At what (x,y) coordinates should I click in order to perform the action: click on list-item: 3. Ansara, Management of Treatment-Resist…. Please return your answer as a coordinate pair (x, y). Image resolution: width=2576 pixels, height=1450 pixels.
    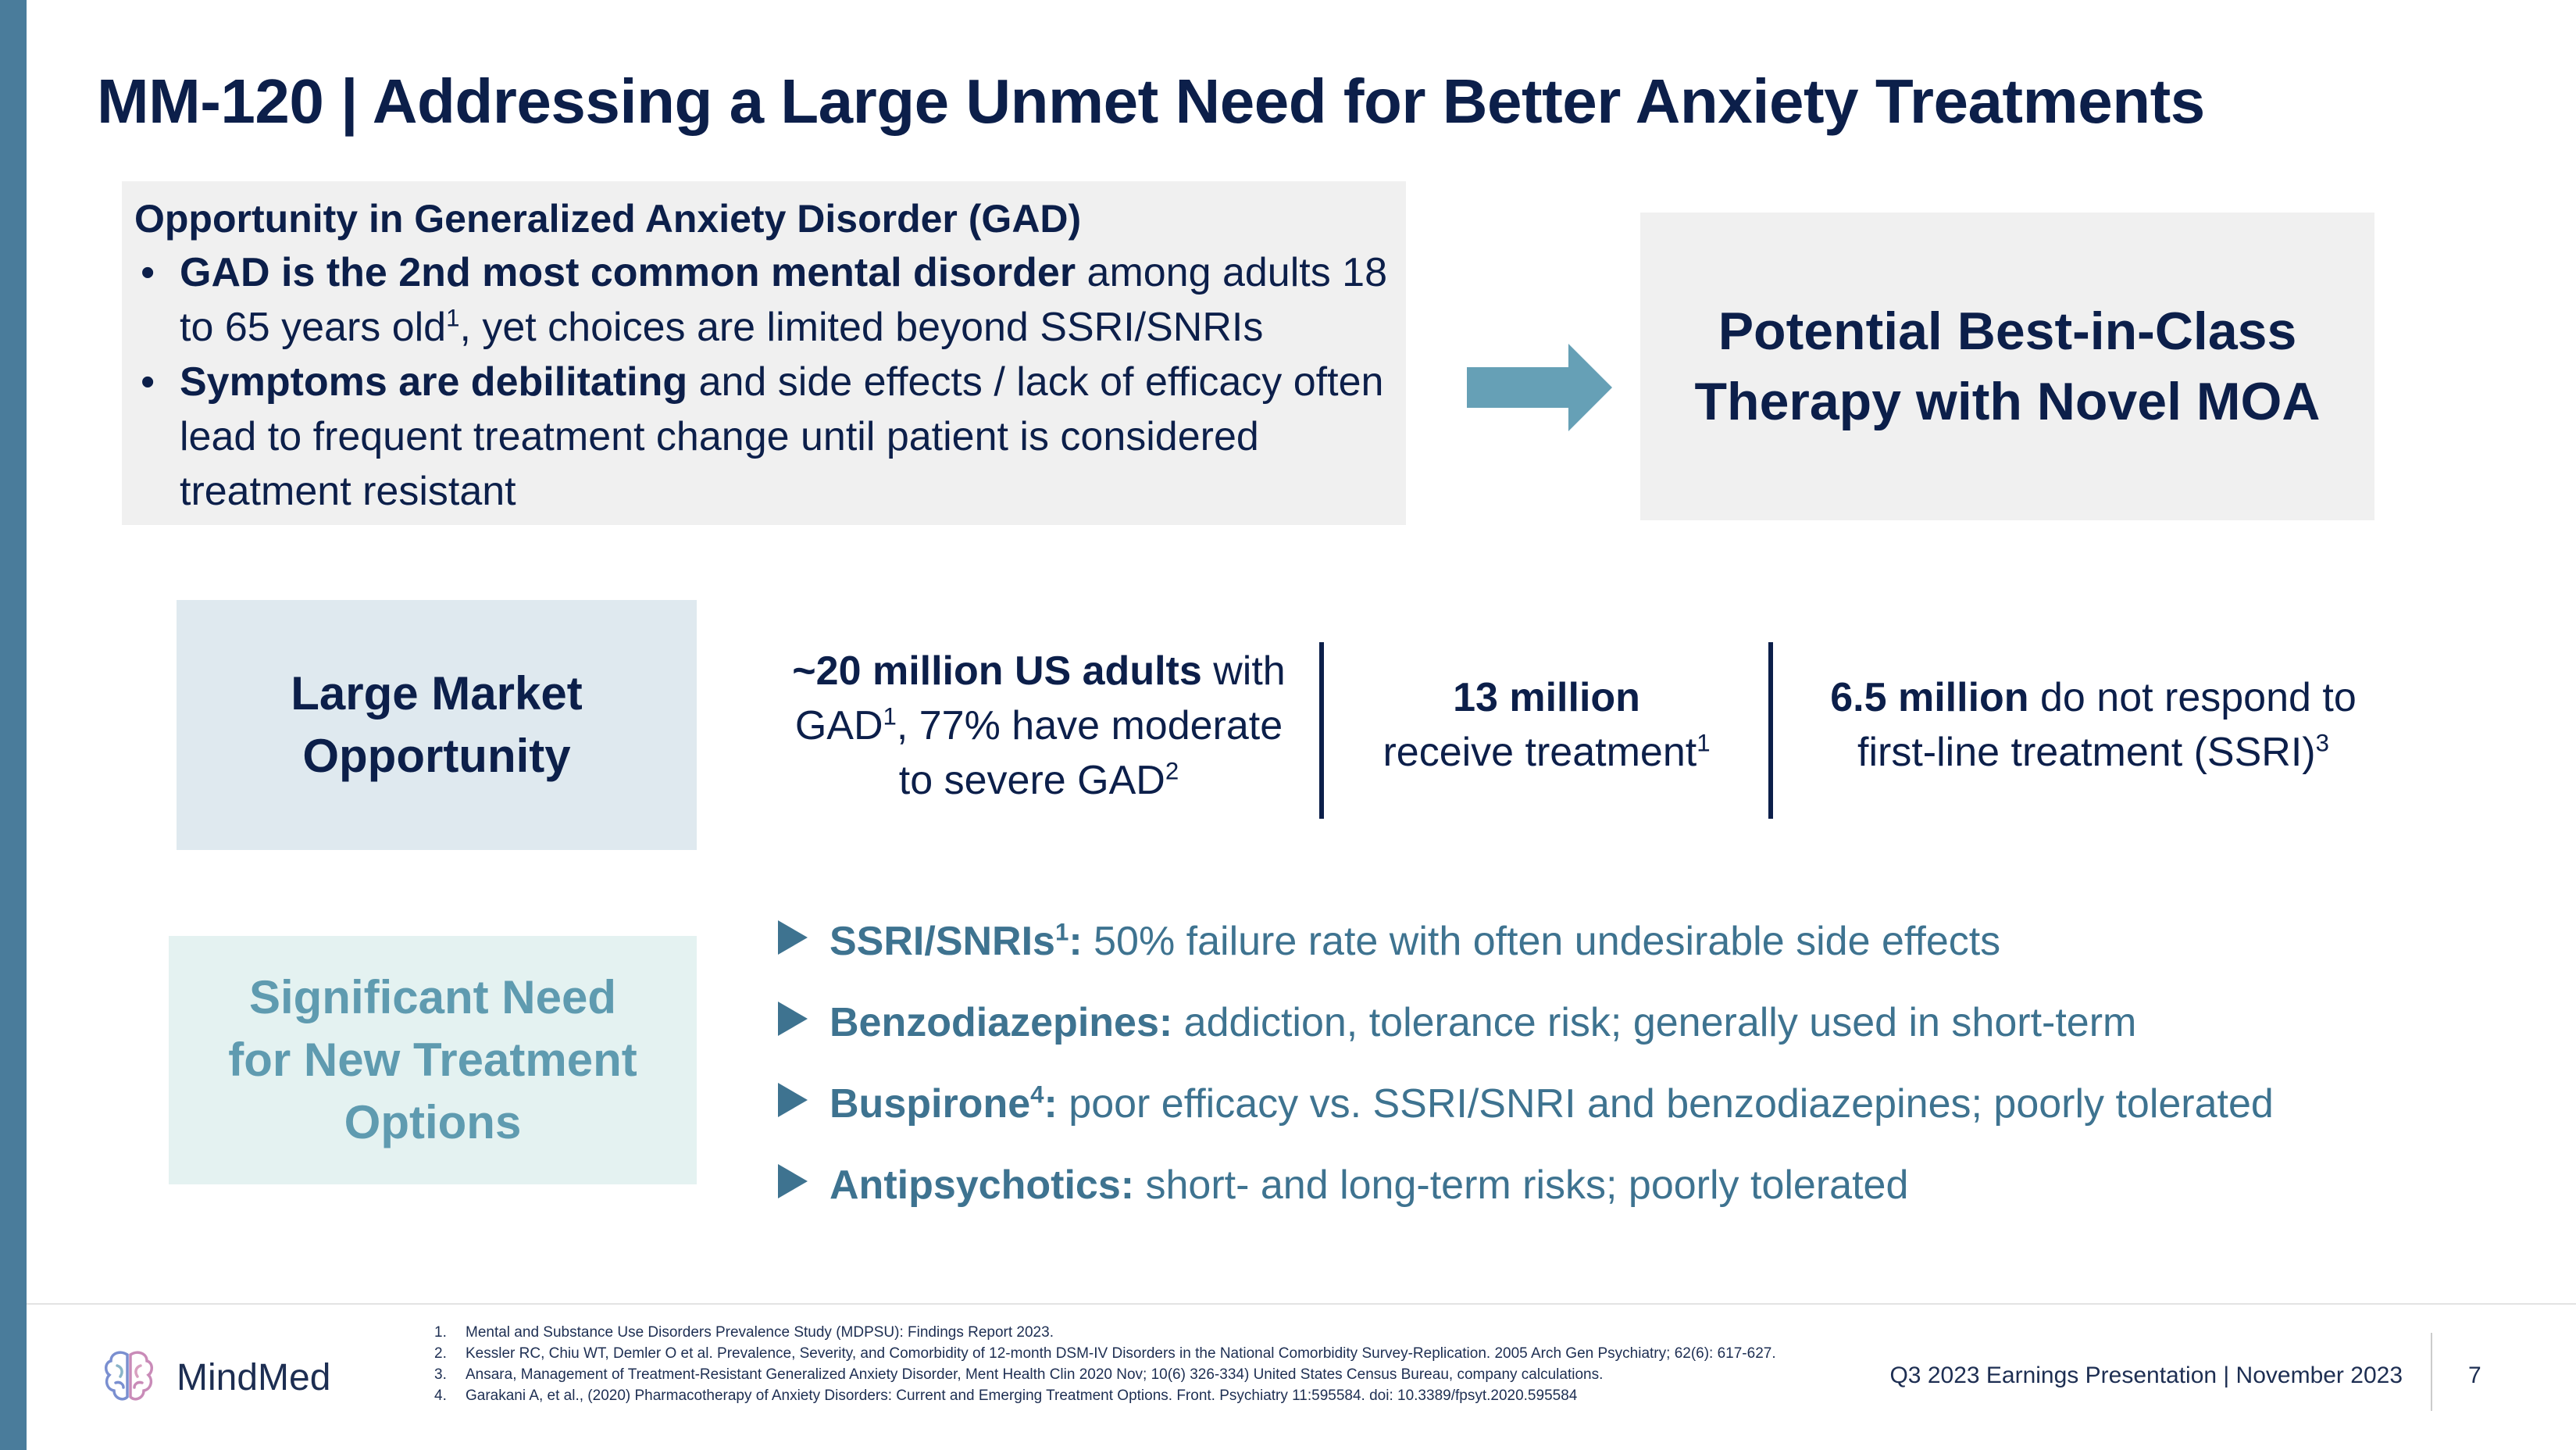
    Looking at the image, I should click on (1019, 1374).